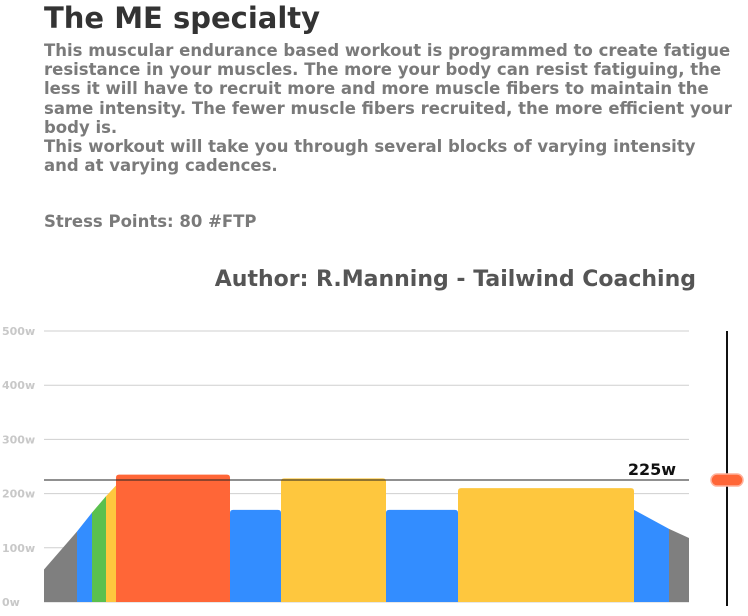 The image size is (748, 616). I want to click on ftp-slider, so click(727, 468).